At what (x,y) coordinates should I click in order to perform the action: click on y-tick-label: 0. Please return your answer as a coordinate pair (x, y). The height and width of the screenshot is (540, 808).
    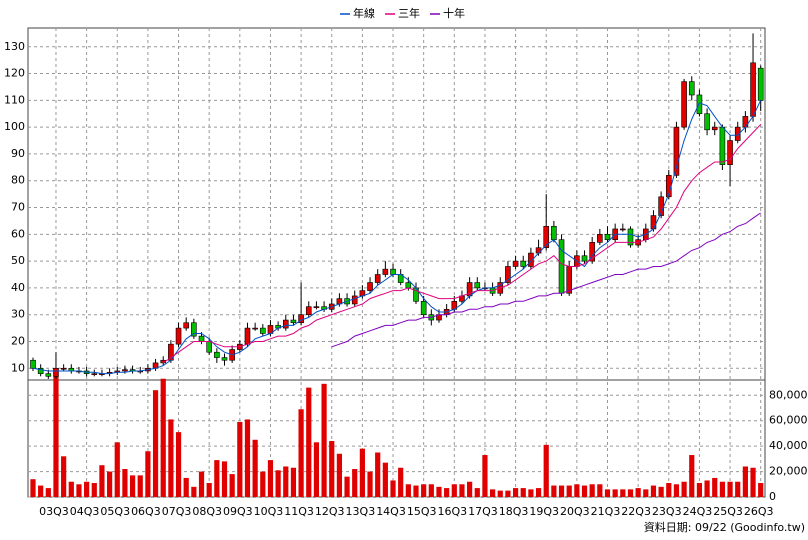
    Looking at the image, I should click on (772, 496).